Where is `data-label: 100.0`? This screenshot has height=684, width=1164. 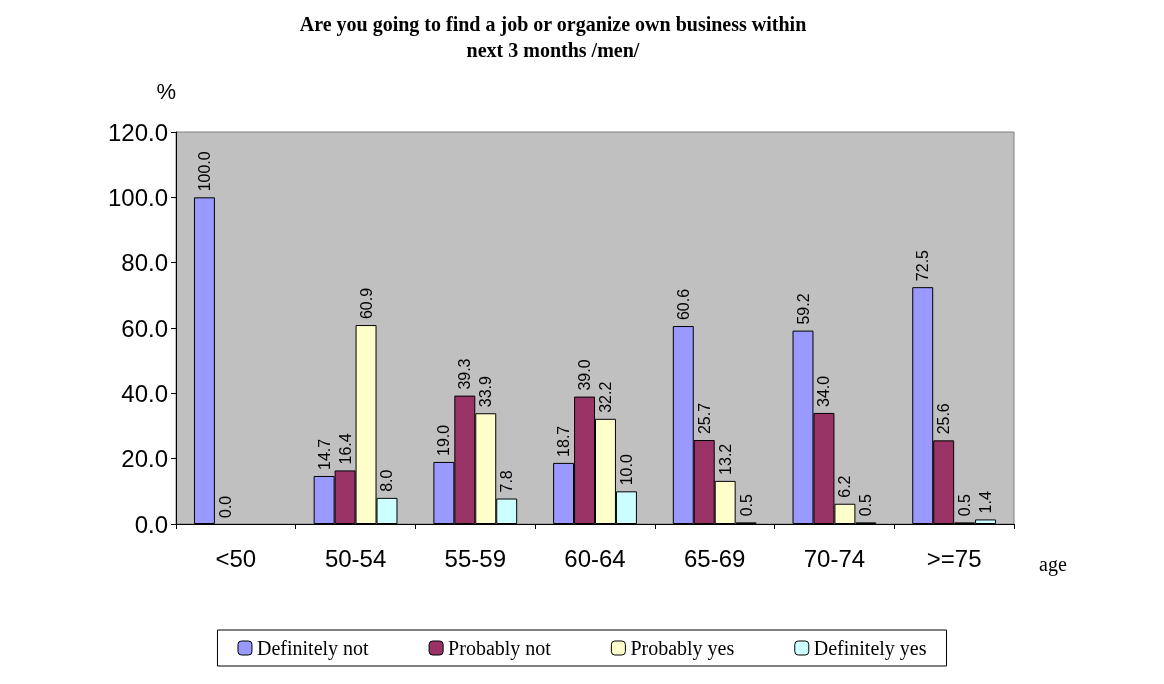 data-label: 100.0 is located at coordinates (204, 171).